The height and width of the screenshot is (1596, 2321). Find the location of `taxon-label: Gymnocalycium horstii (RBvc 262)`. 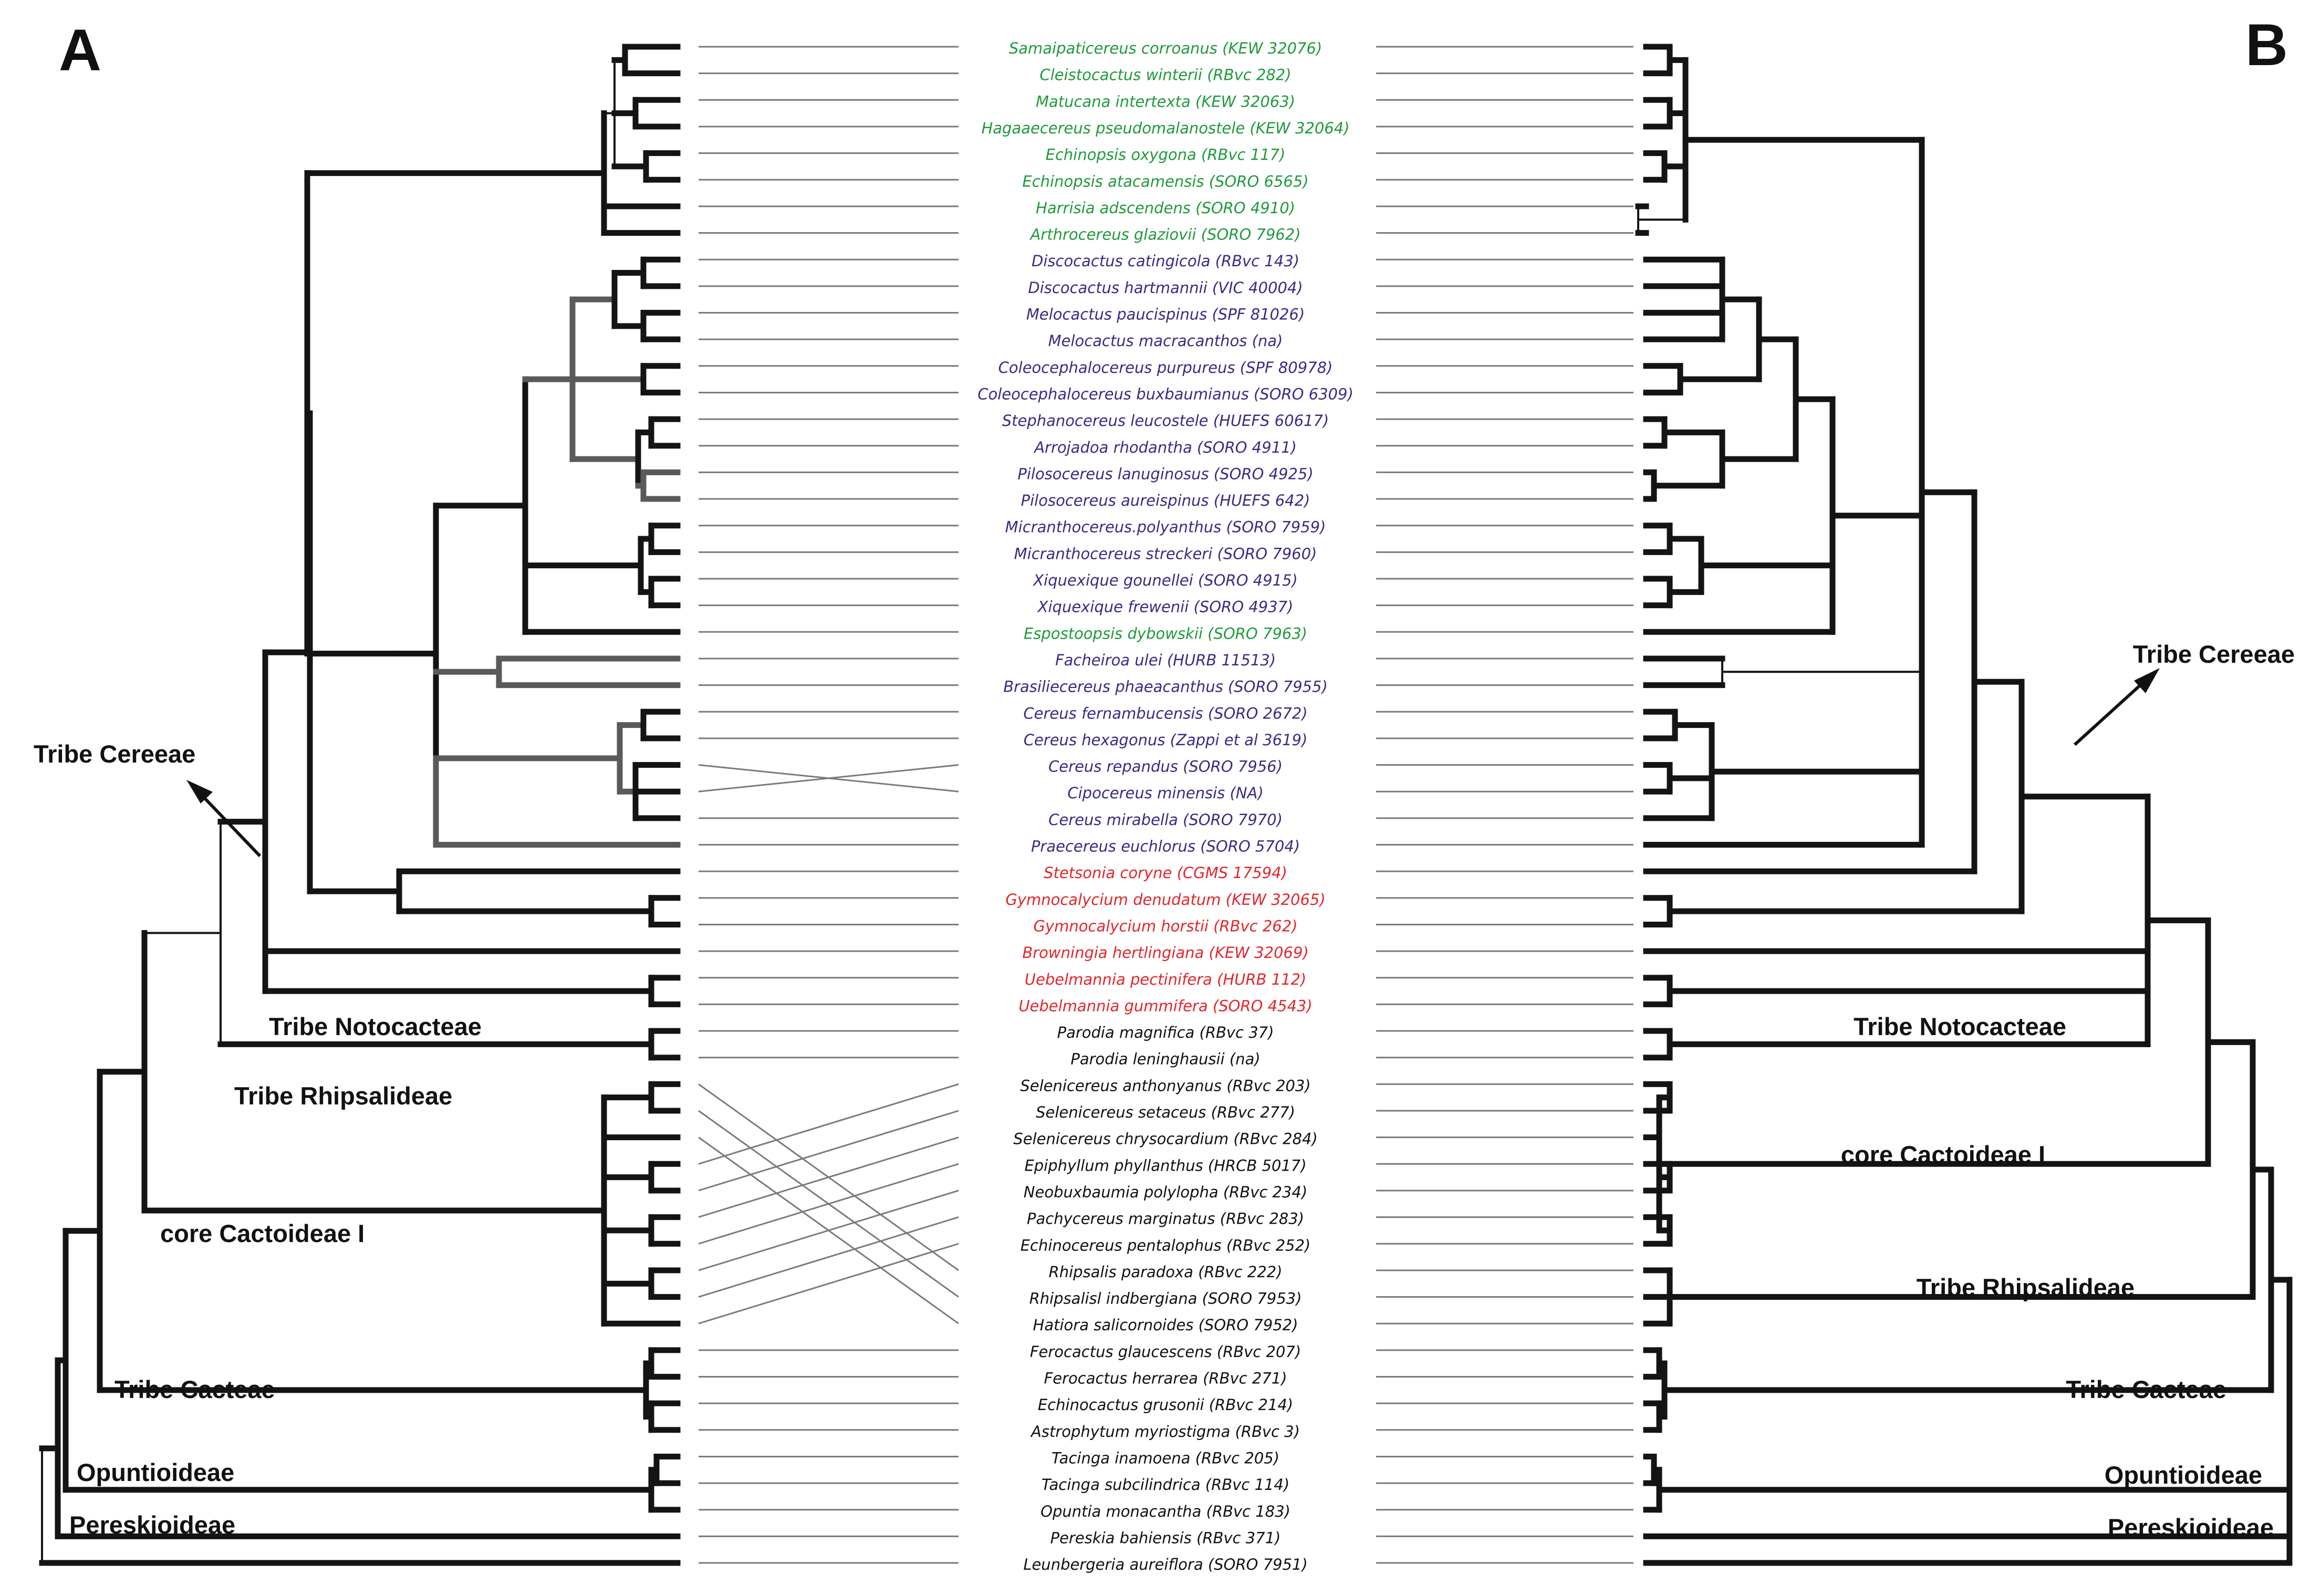

taxon-label: Gymnocalycium horstii (RBvc 262) is located at coordinates (1166, 926).